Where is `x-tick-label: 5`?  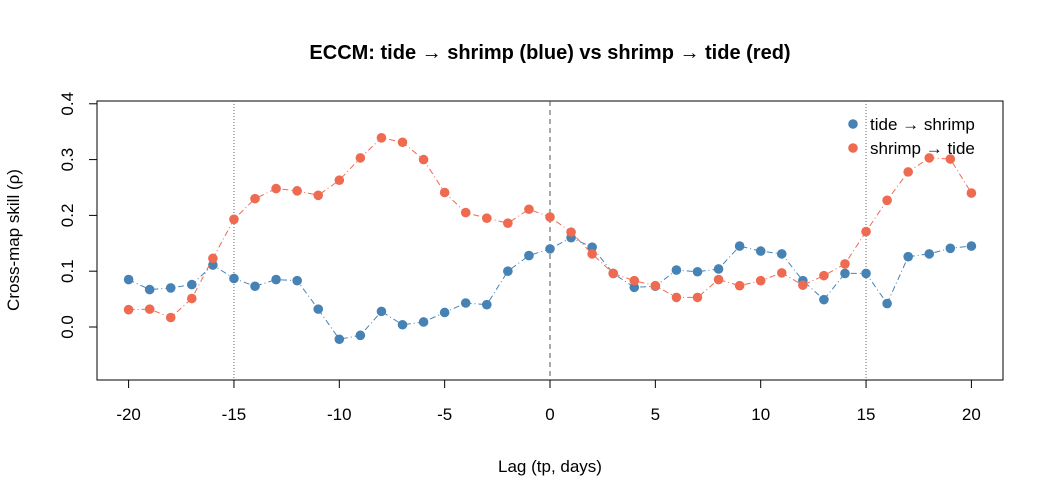 x-tick-label: 5 is located at coordinates (655, 414).